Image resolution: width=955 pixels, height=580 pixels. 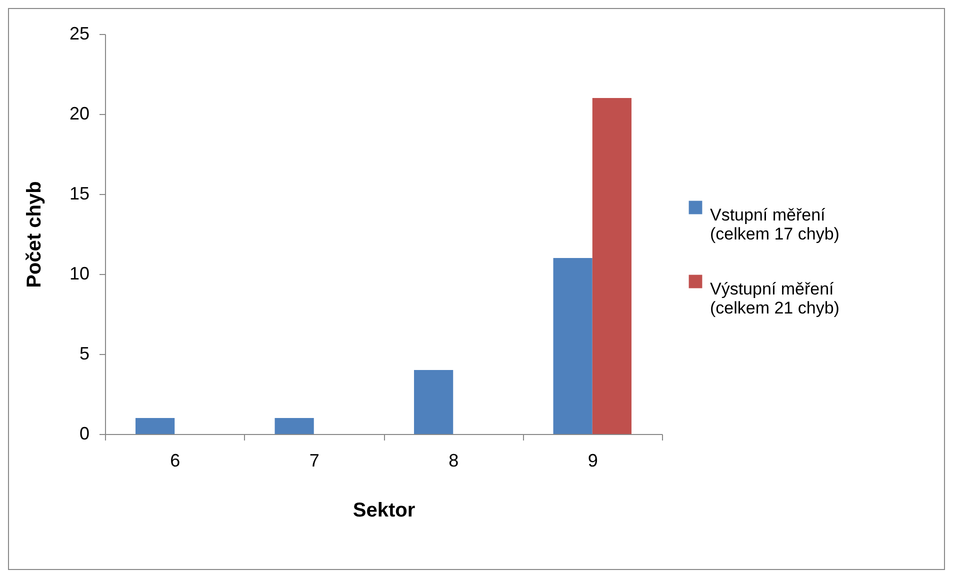 I want to click on y-tick-label: 0, so click(x=84, y=434).